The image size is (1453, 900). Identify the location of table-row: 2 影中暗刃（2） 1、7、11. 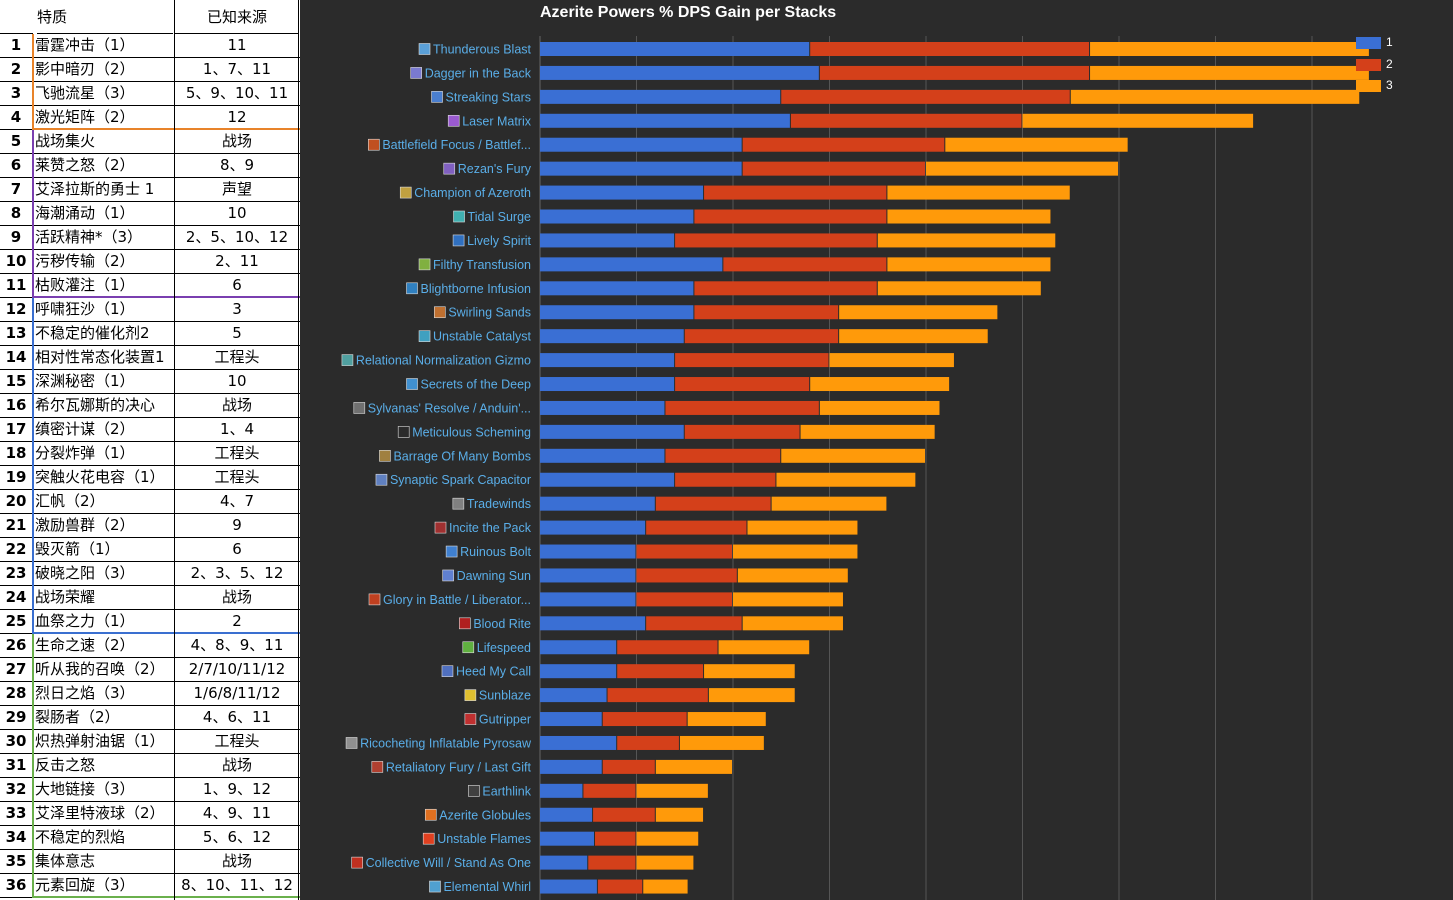
(150, 70).